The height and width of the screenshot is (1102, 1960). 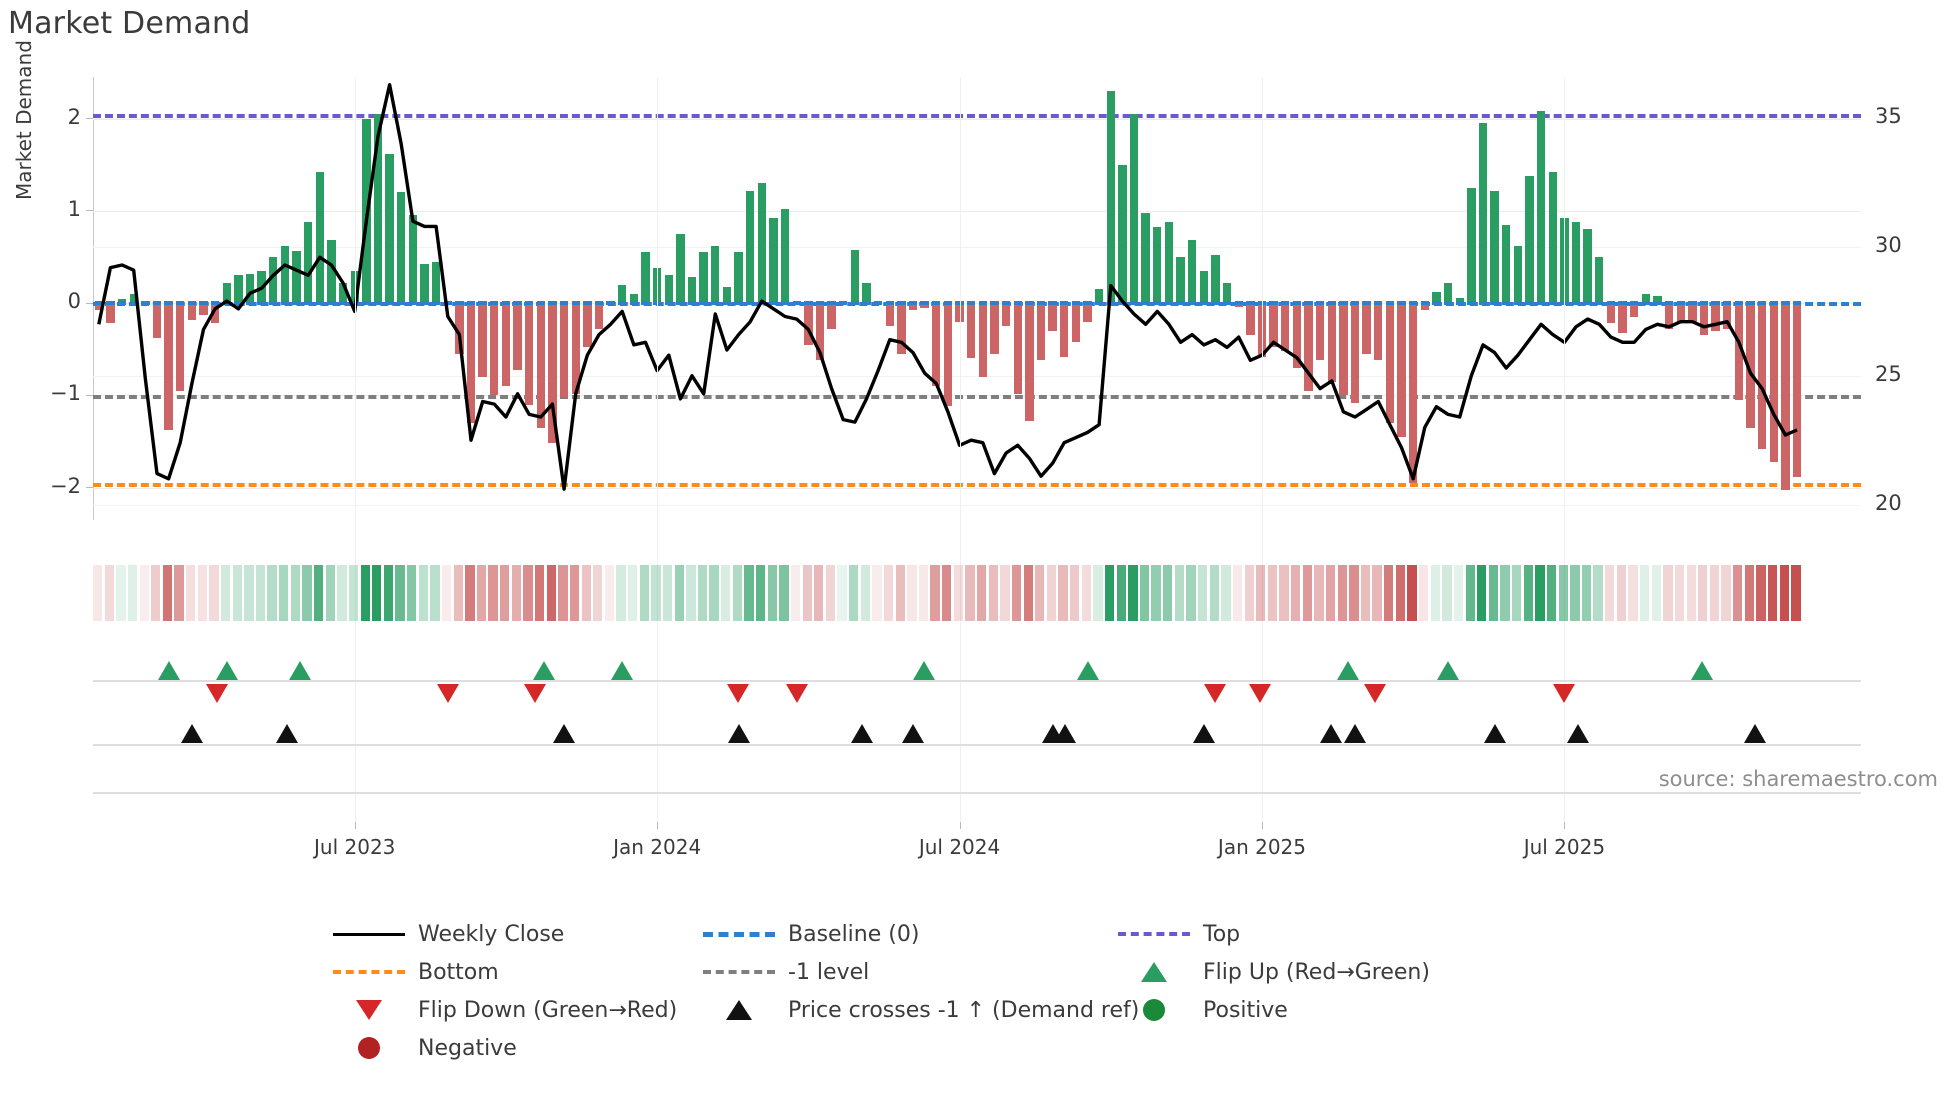 I want to click on legend-label: -1 level, so click(x=829, y=972).